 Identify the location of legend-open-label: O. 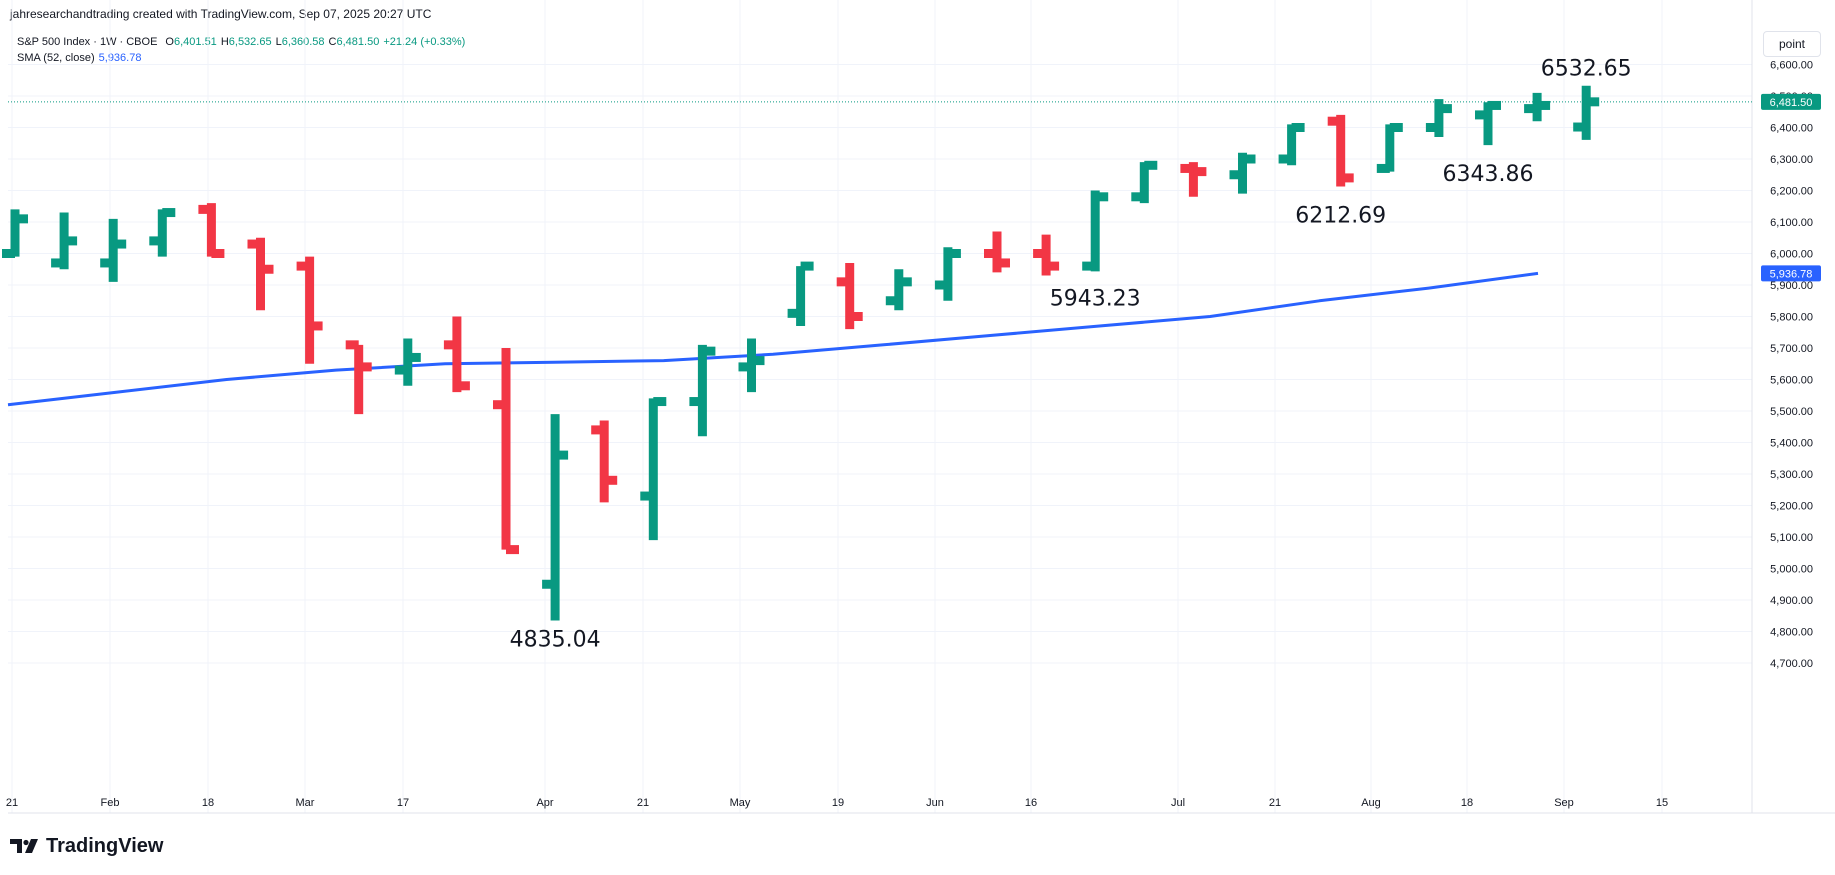
(169, 42).